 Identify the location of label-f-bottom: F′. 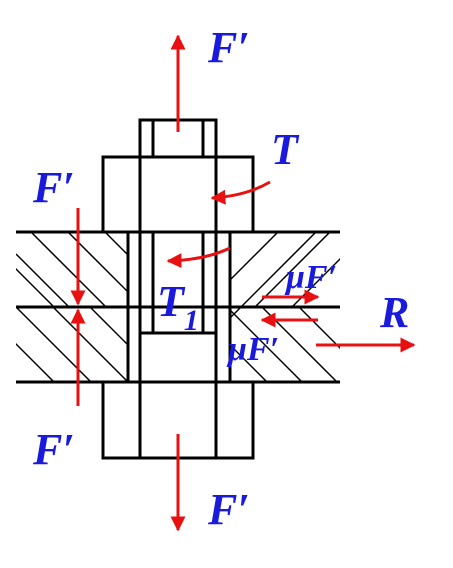
(228, 509).